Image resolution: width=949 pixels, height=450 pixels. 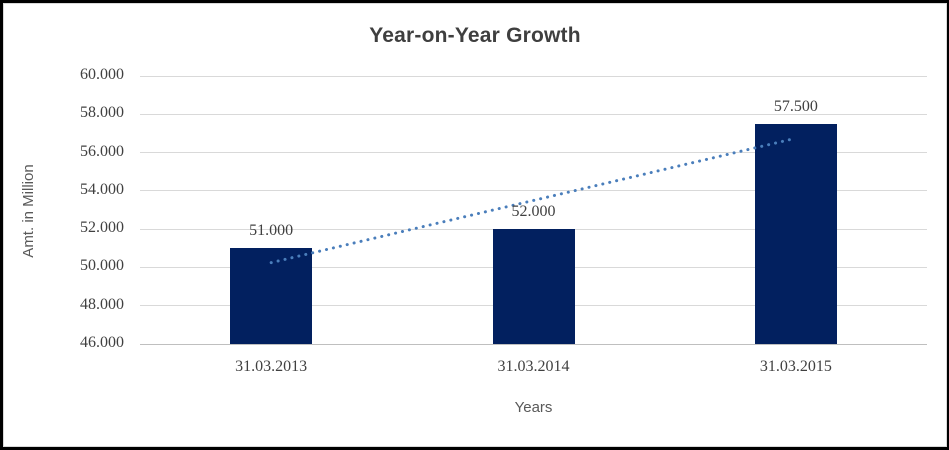 What do you see at coordinates (533, 344) in the screenshot?
I see `x-axis-line` at bounding box center [533, 344].